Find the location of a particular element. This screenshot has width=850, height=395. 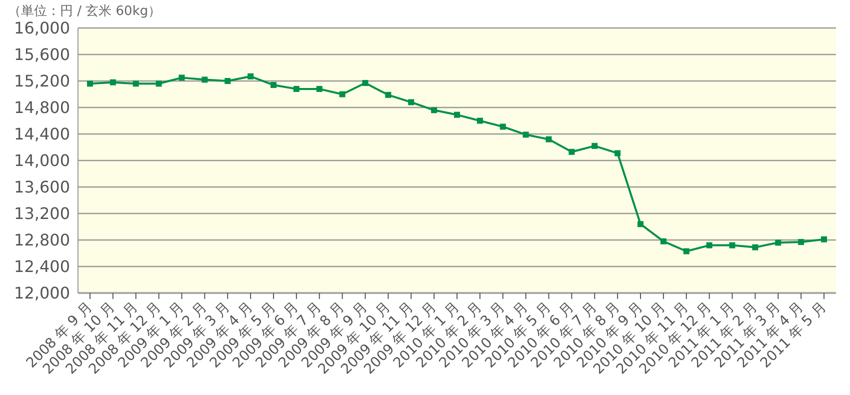

y-tick-label: 13,200 is located at coordinates (42, 214).